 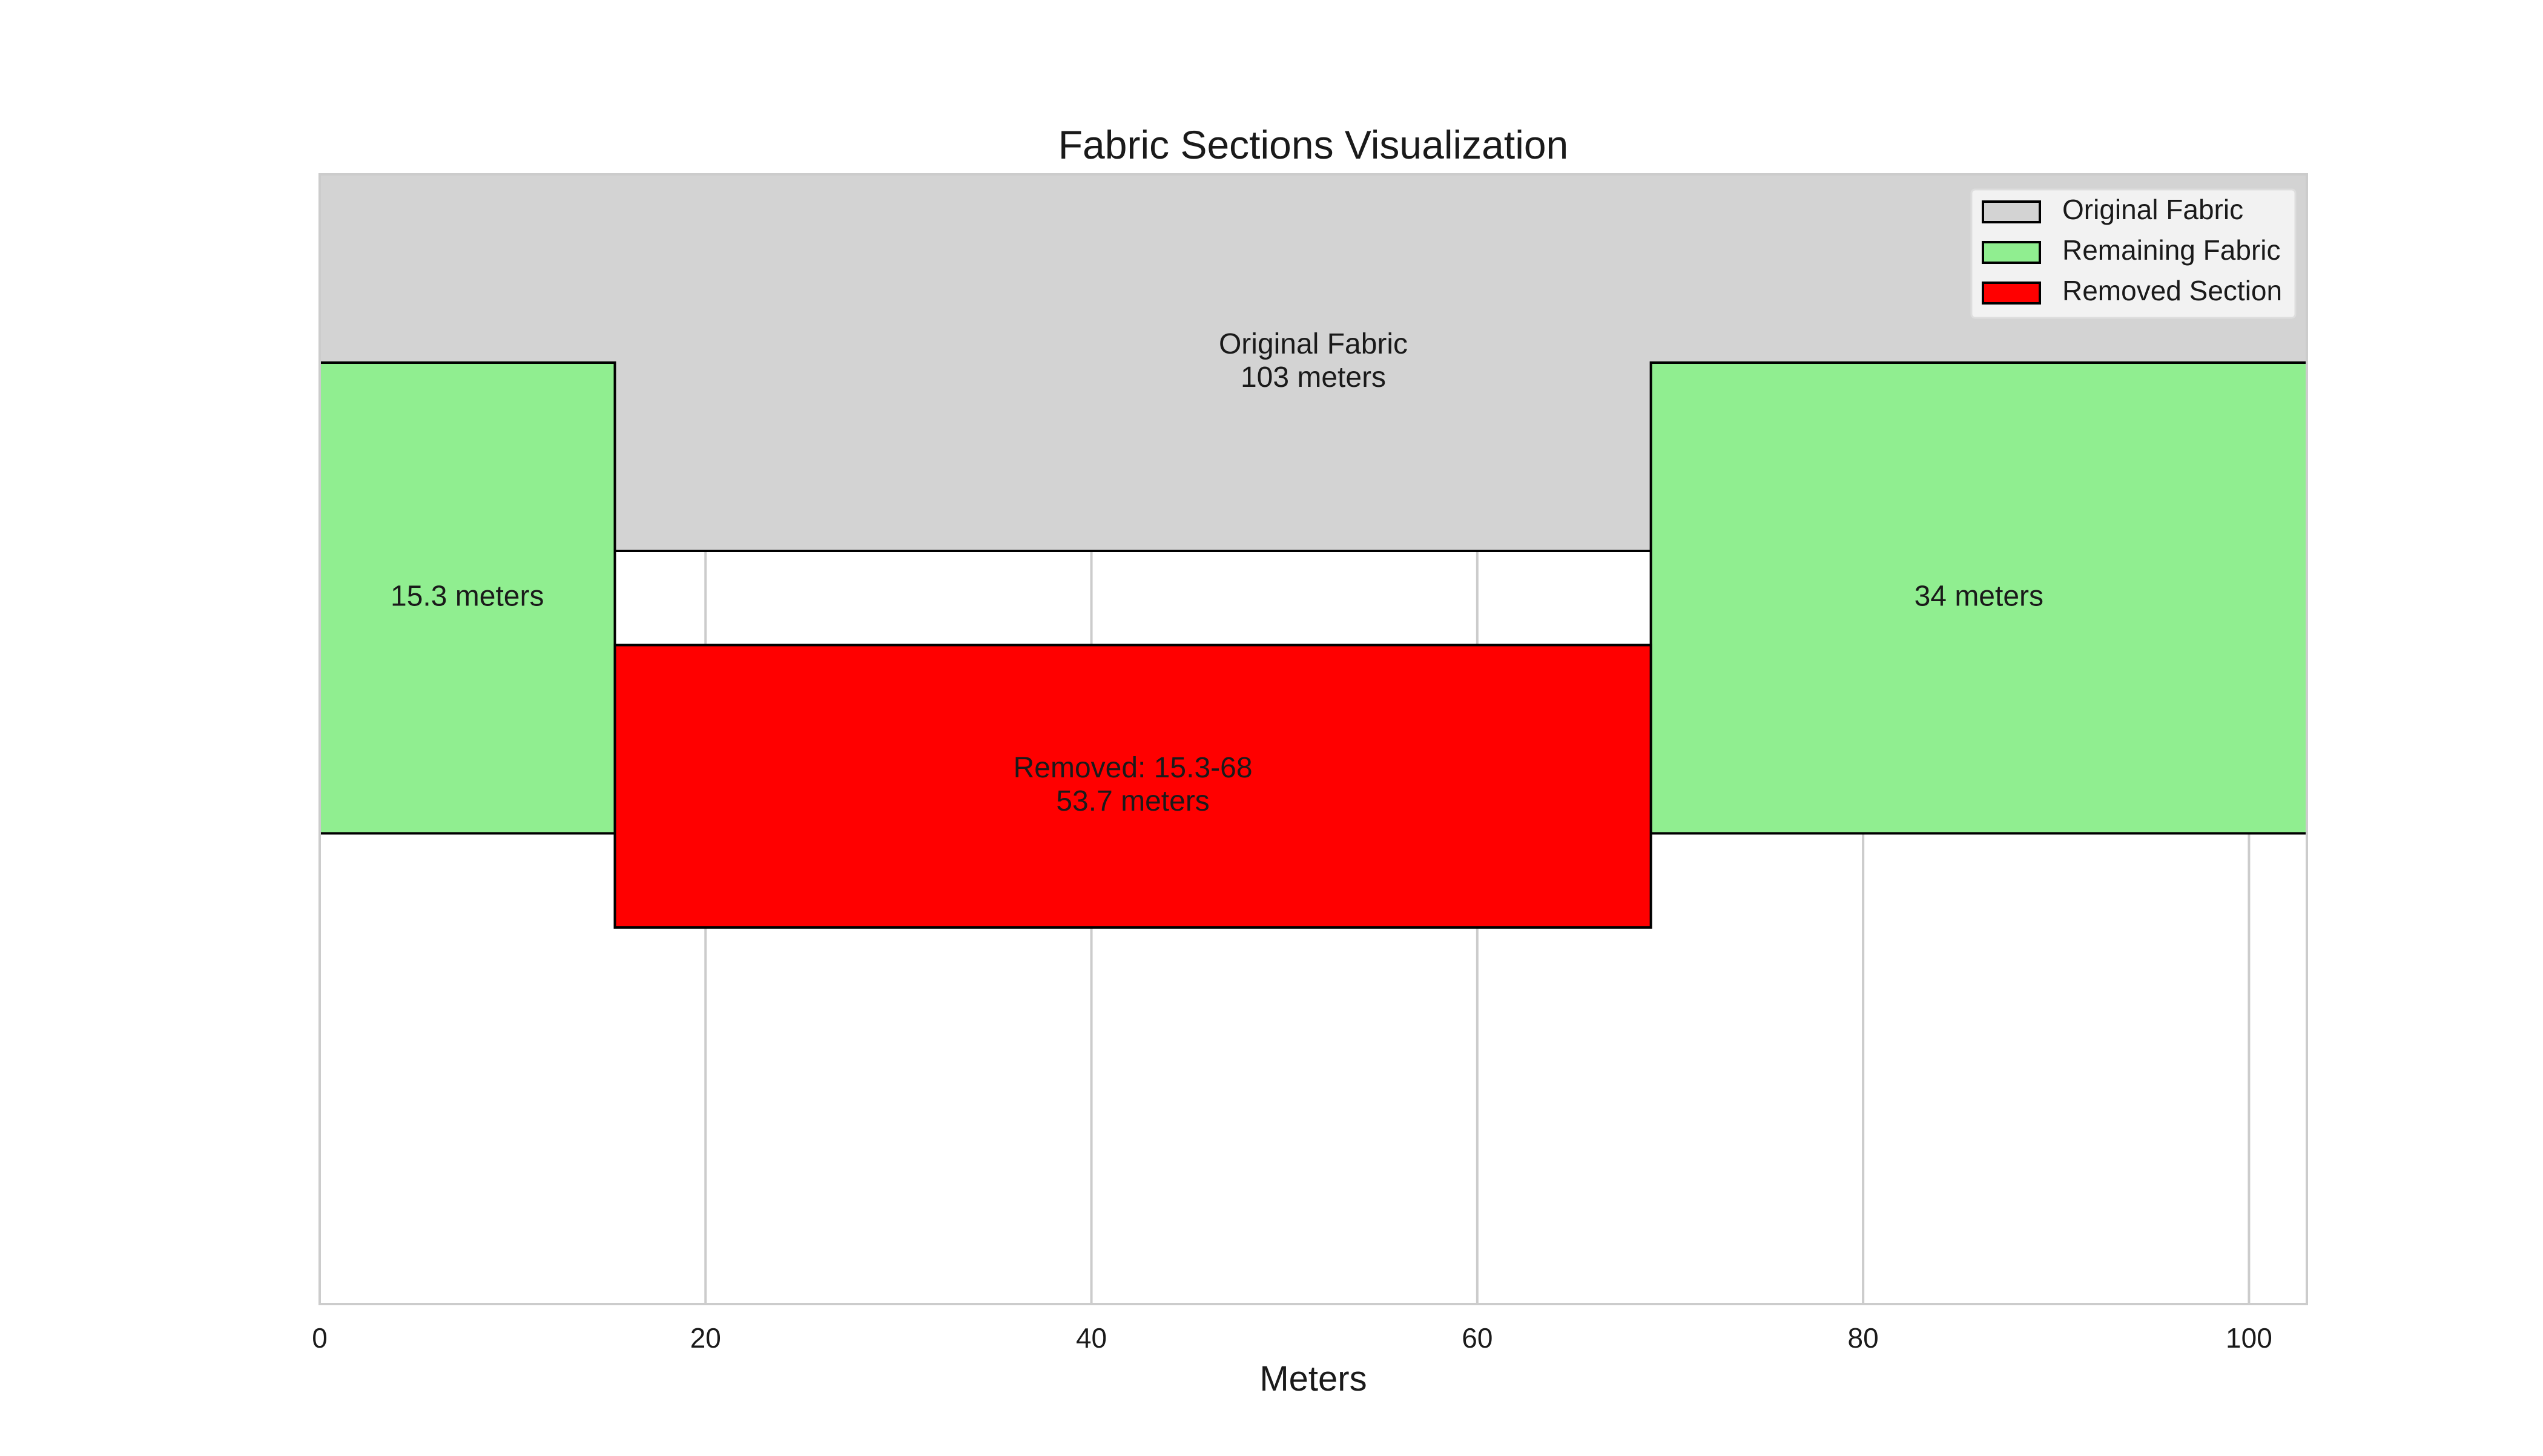 What do you see at coordinates (1313, 377) in the screenshot?
I see `bar-label: 103 meters` at bounding box center [1313, 377].